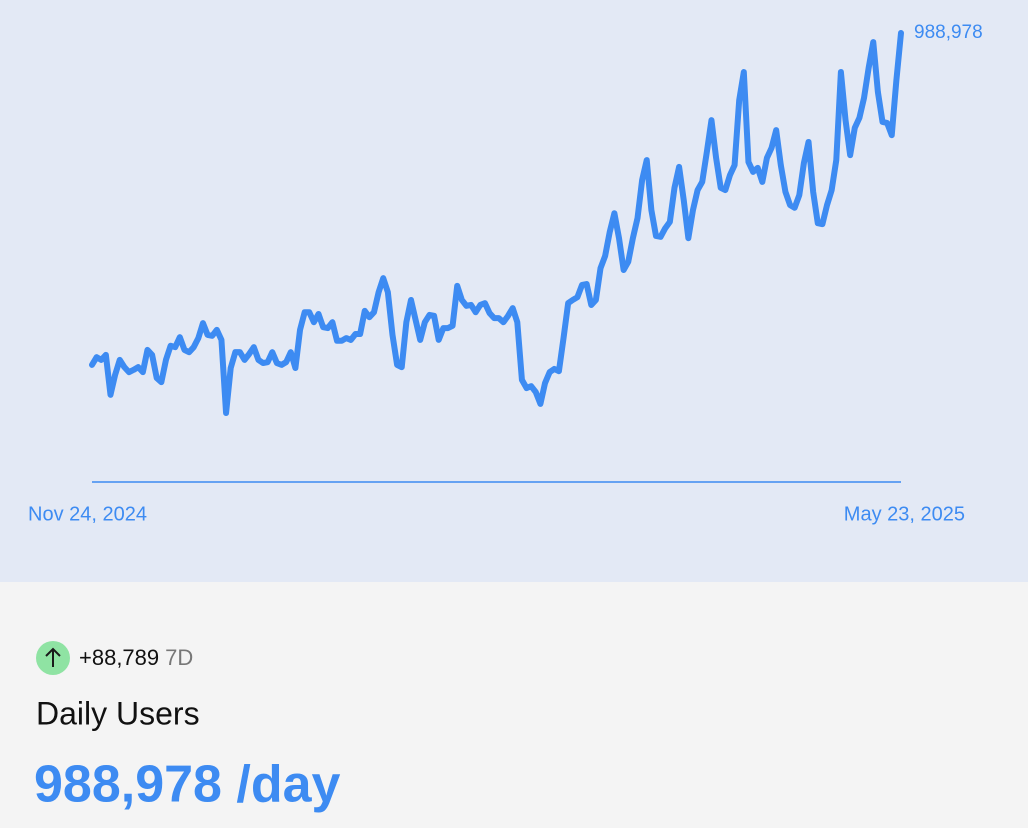 This screenshot has height=828, width=1028. What do you see at coordinates (179, 657) in the screenshot?
I see `period: 7D` at bounding box center [179, 657].